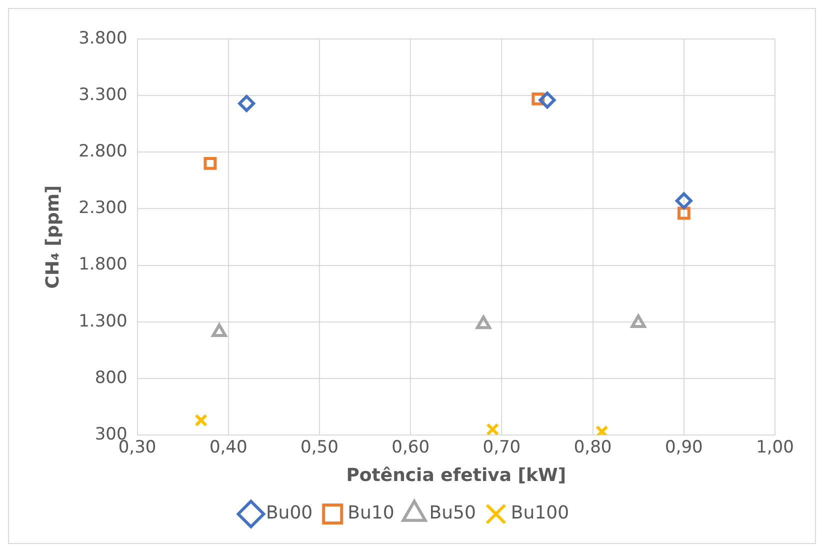  I want to click on legend-label: Bu10, so click(371, 513).